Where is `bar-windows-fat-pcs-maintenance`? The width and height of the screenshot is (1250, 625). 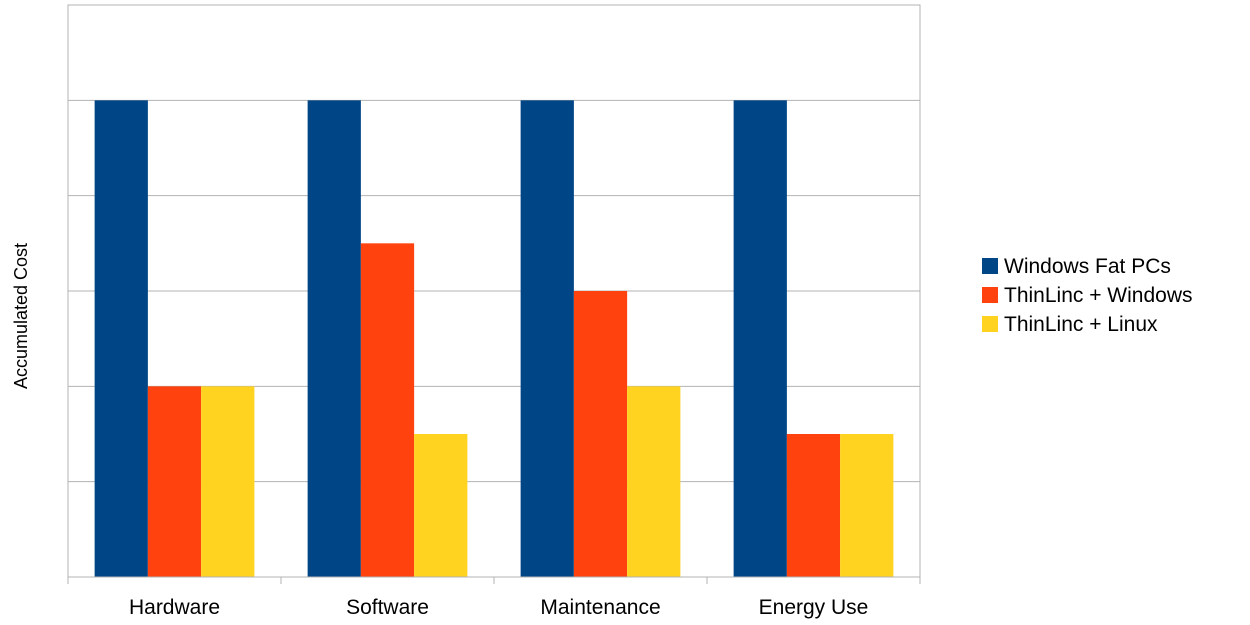 bar-windows-fat-pcs-maintenance is located at coordinates (547, 338).